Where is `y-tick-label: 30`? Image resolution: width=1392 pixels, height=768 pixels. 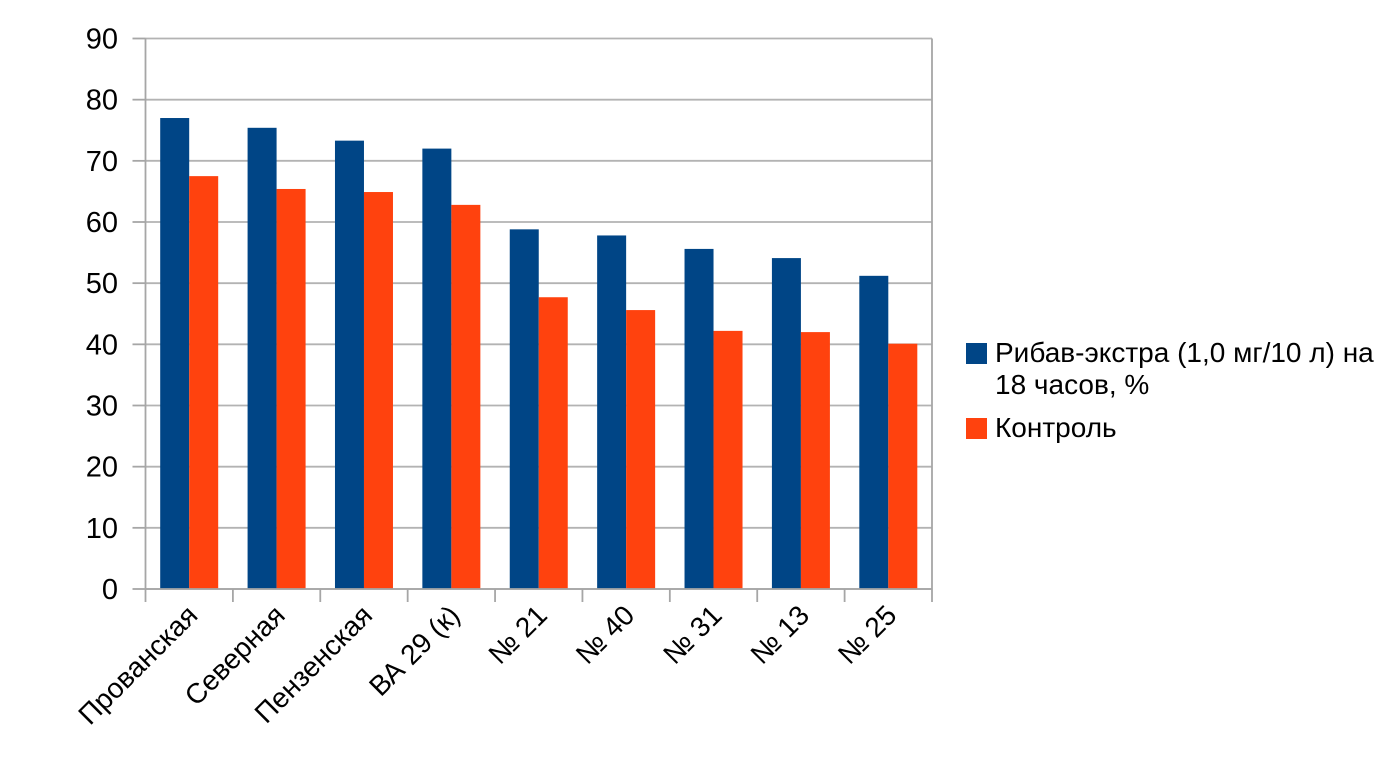 y-tick-label: 30 is located at coordinates (102, 407).